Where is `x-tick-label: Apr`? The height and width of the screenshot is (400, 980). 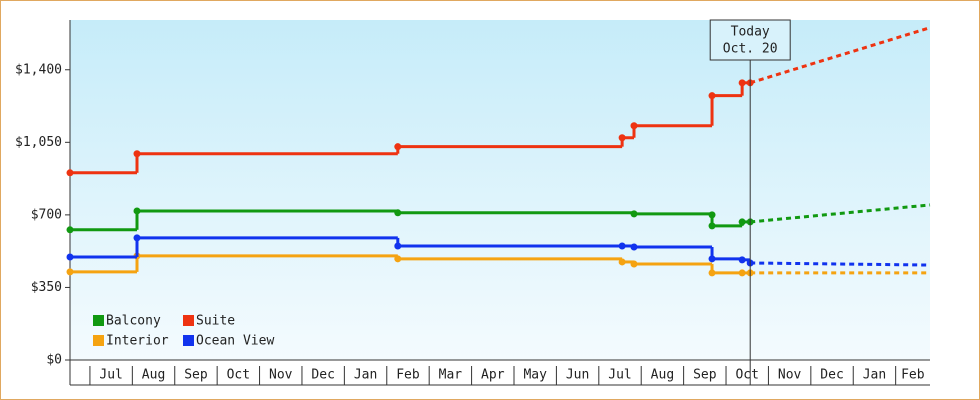 x-tick-label: Apr is located at coordinates (493, 375).